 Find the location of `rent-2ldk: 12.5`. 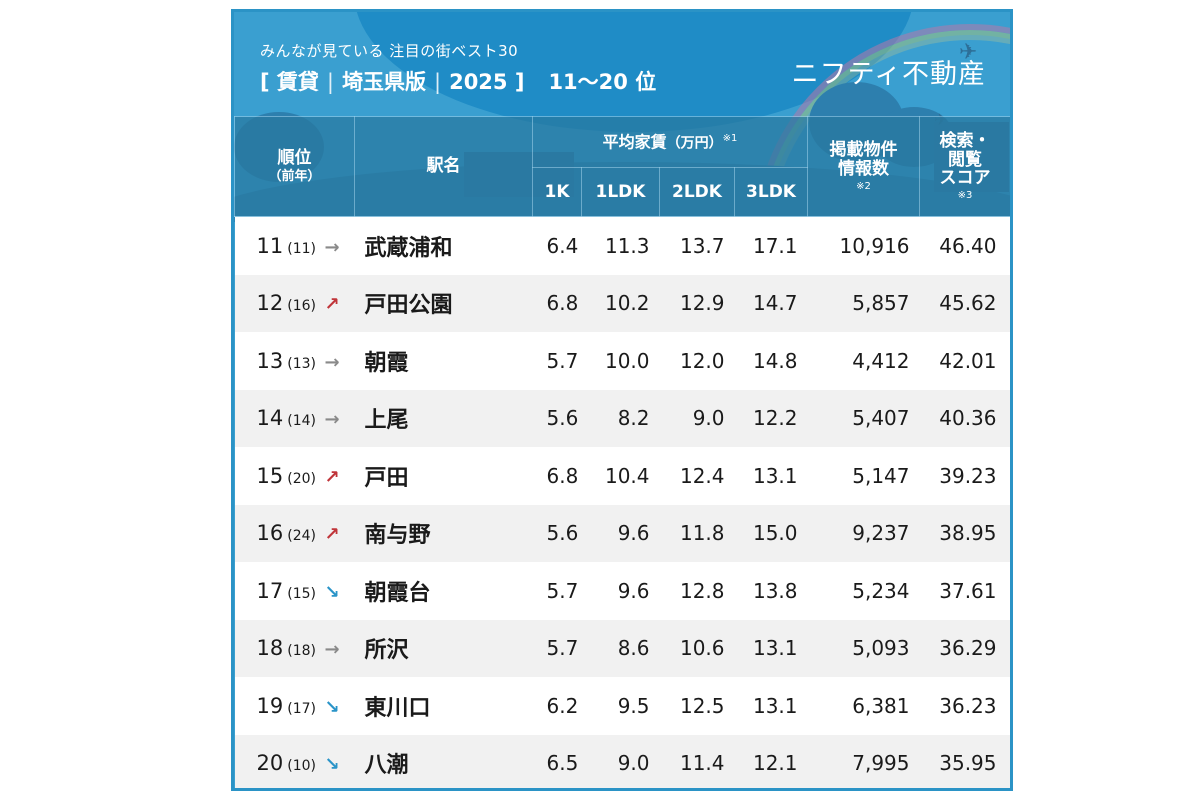

rent-2ldk: 12.5 is located at coordinates (697, 706).